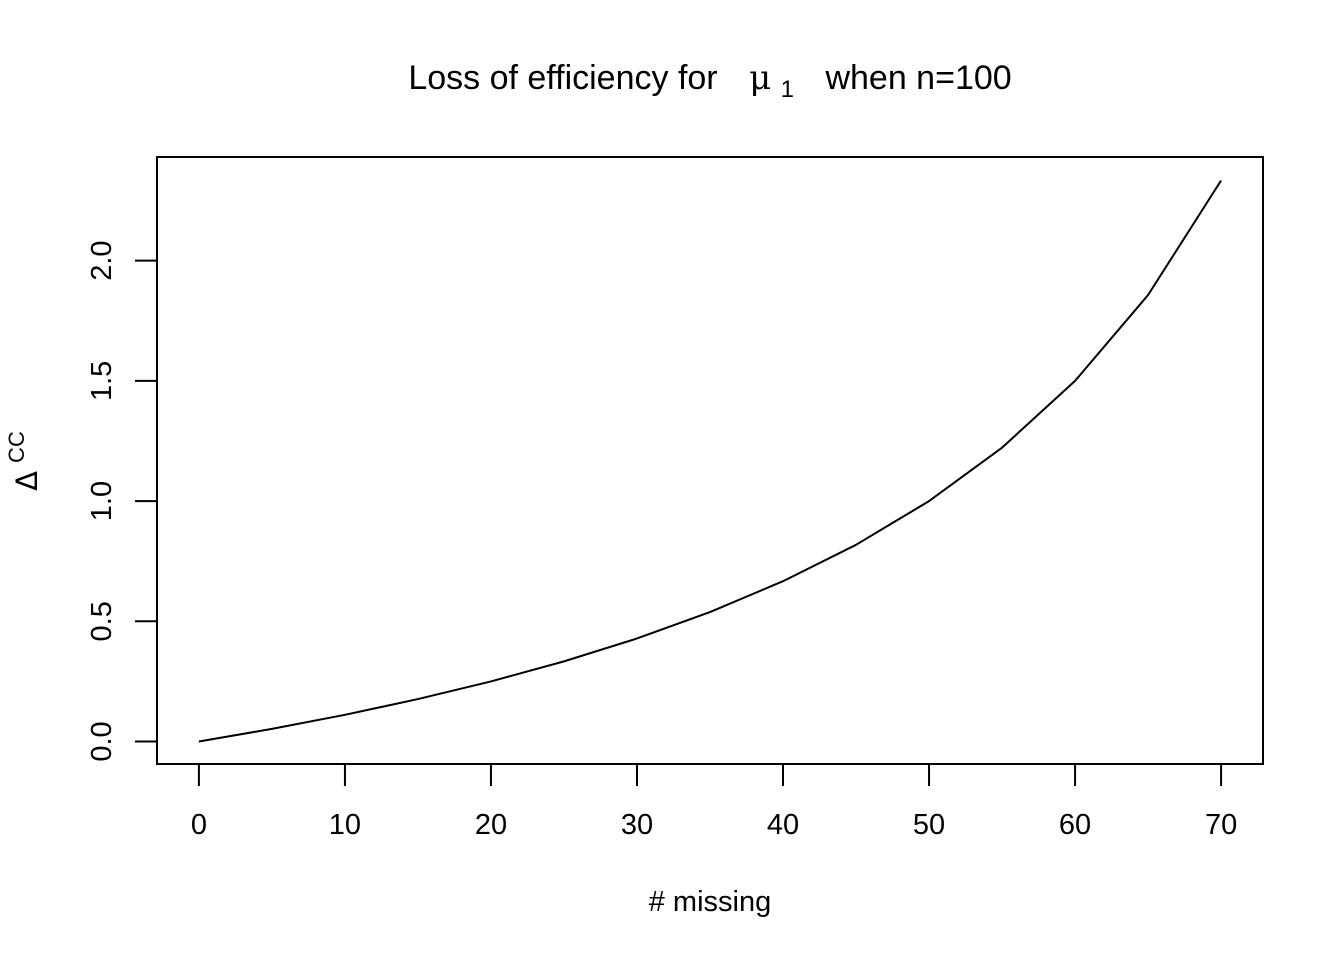  What do you see at coordinates (760, 78) in the screenshot?
I see `title-symbol: μ` at bounding box center [760, 78].